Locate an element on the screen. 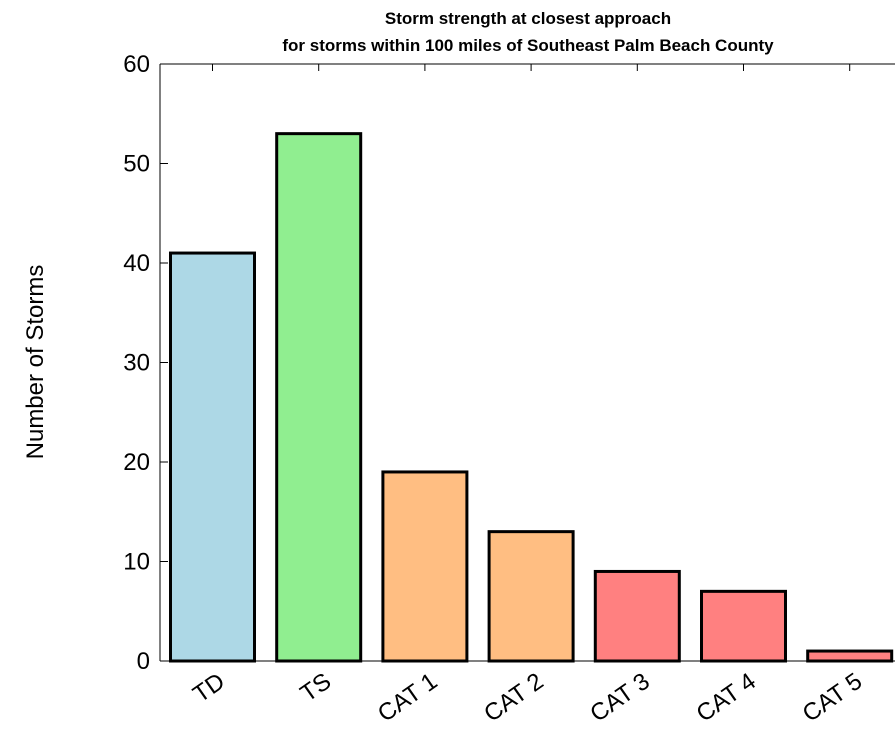  x-tick-label: TS is located at coordinates (316, 688).